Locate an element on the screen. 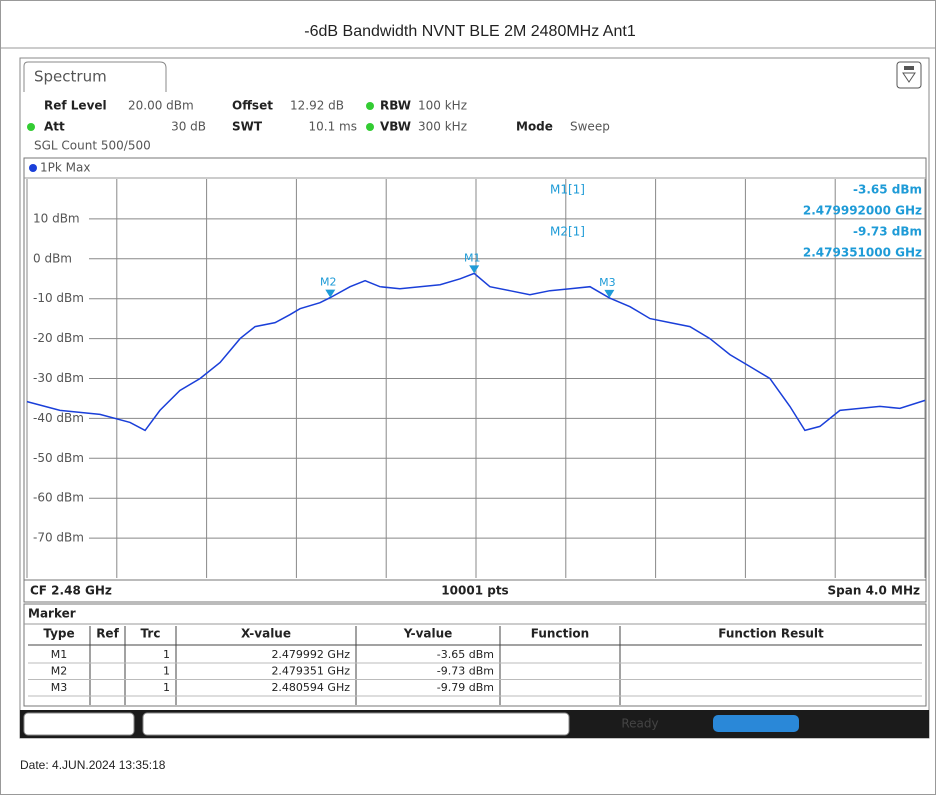 This screenshot has height=795, width=936. column-header: Trc is located at coordinates (151, 634).